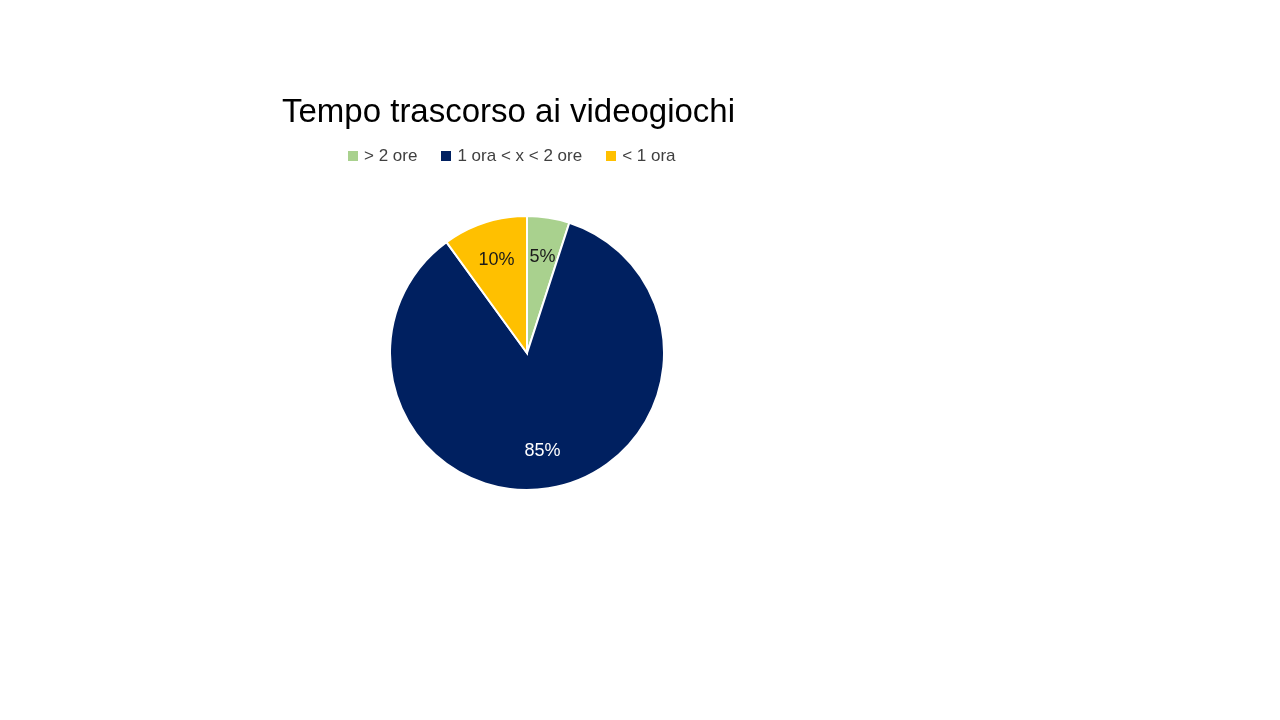 The image size is (1280, 720). What do you see at coordinates (542, 255) in the screenshot?
I see `data-label: 5%` at bounding box center [542, 255].